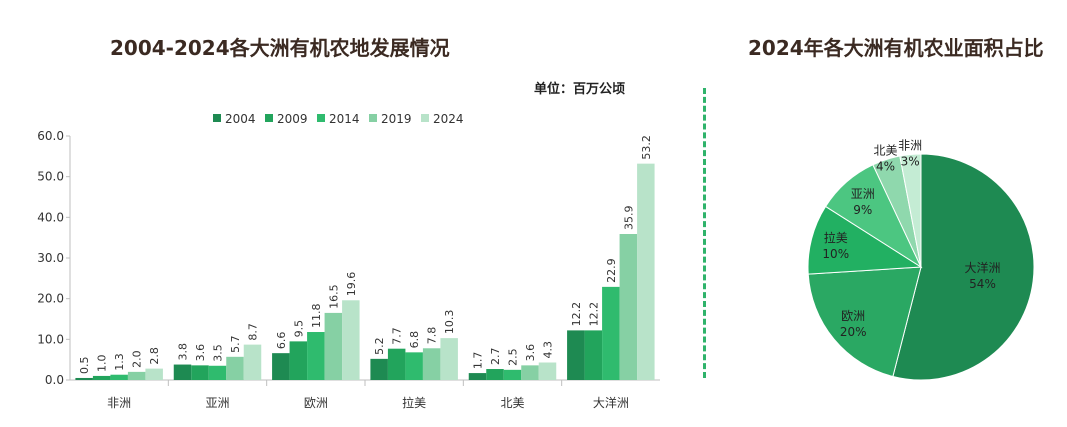  Describe the element at coordinates (862, 210) in the screenshot. I see `pie-label-value: 9%` at that location.